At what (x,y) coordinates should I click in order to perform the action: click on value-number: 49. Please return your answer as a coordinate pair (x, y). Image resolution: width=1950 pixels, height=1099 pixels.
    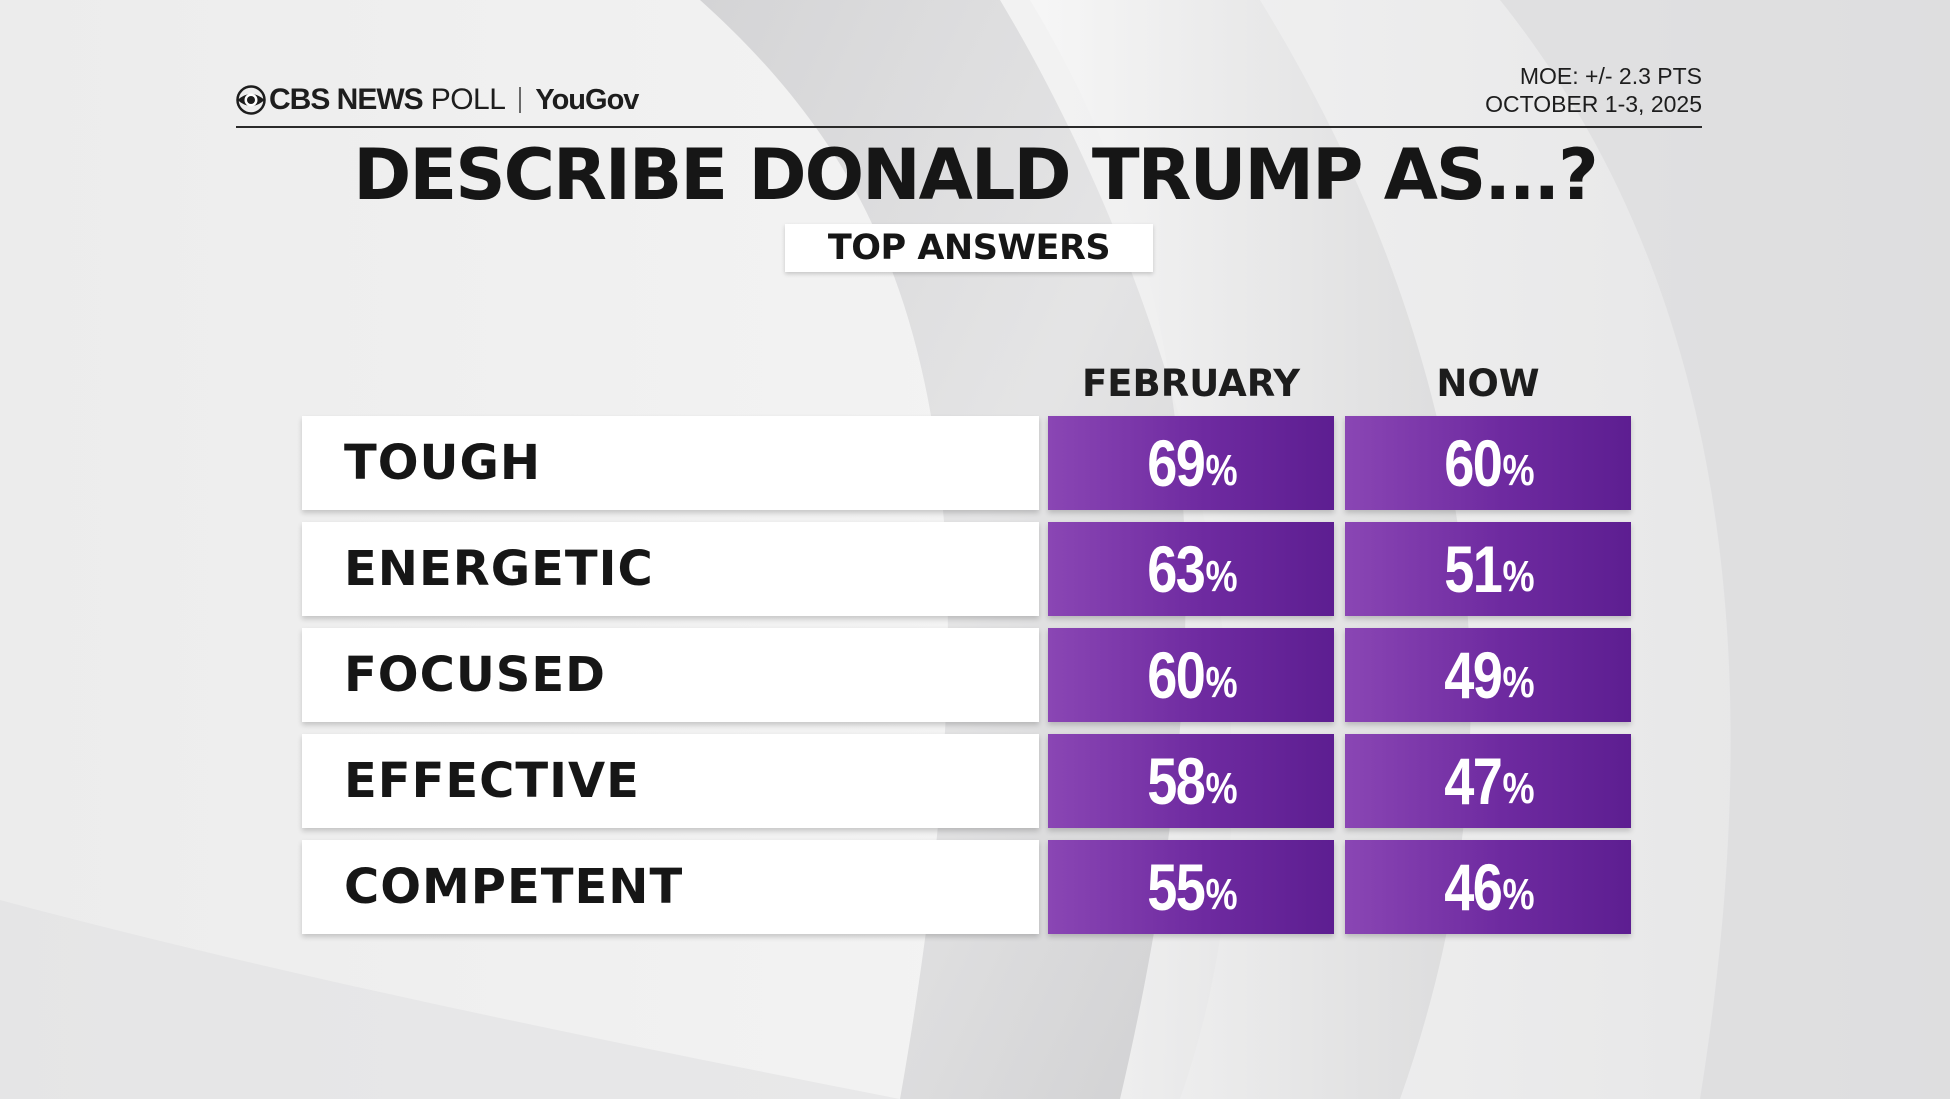
    Looking at the image, I should click on (1473, 675).